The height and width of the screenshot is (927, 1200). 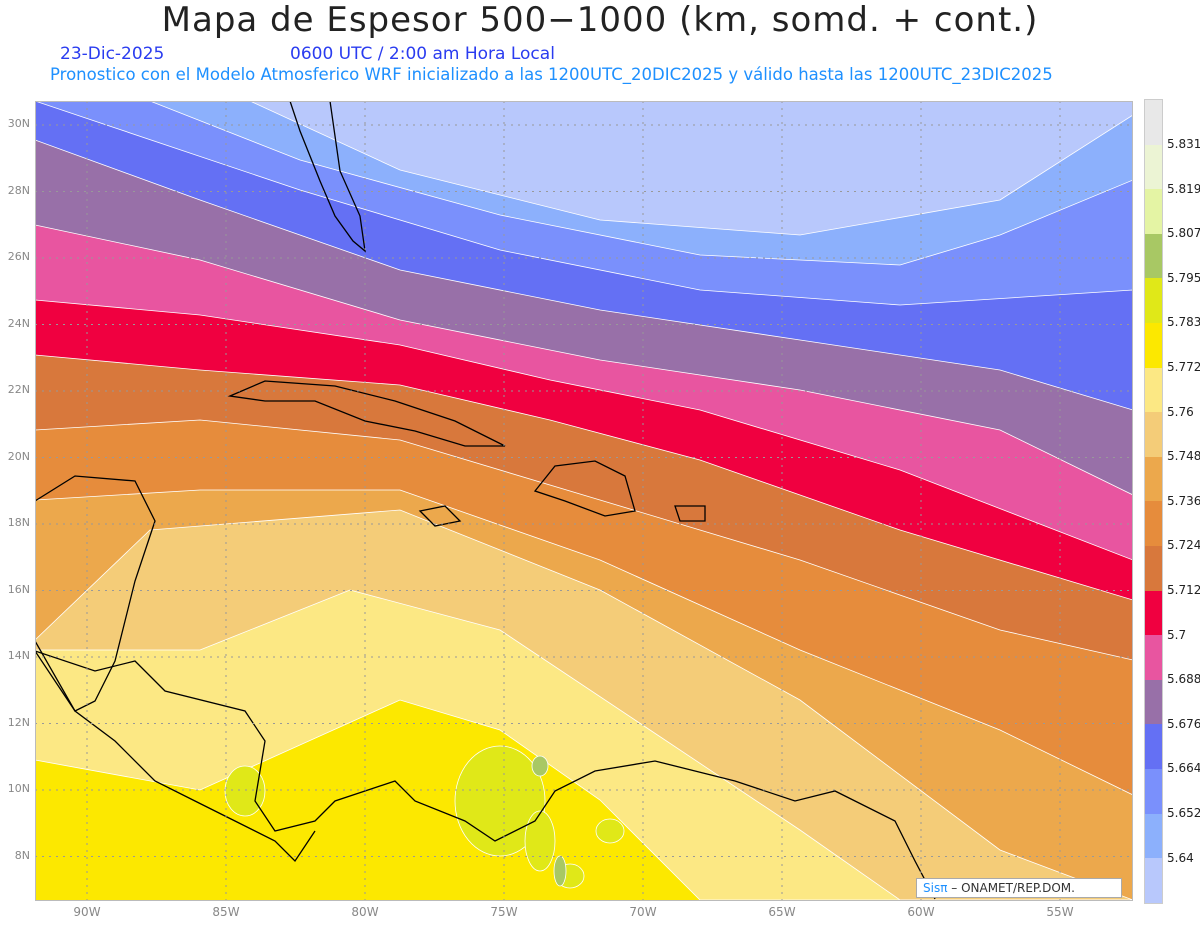 What do you see at coordinates (1180, 857) in the screenshot?
I see `colorbar-label: 5.64` at bounding box center [1180, 857].